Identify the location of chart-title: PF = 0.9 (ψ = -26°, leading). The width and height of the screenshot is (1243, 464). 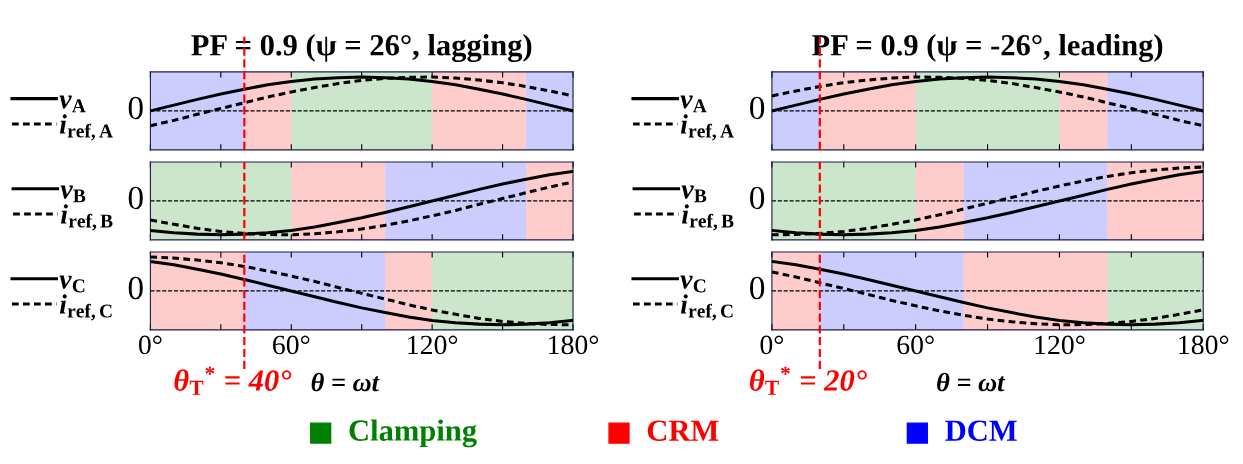
(987, 48).